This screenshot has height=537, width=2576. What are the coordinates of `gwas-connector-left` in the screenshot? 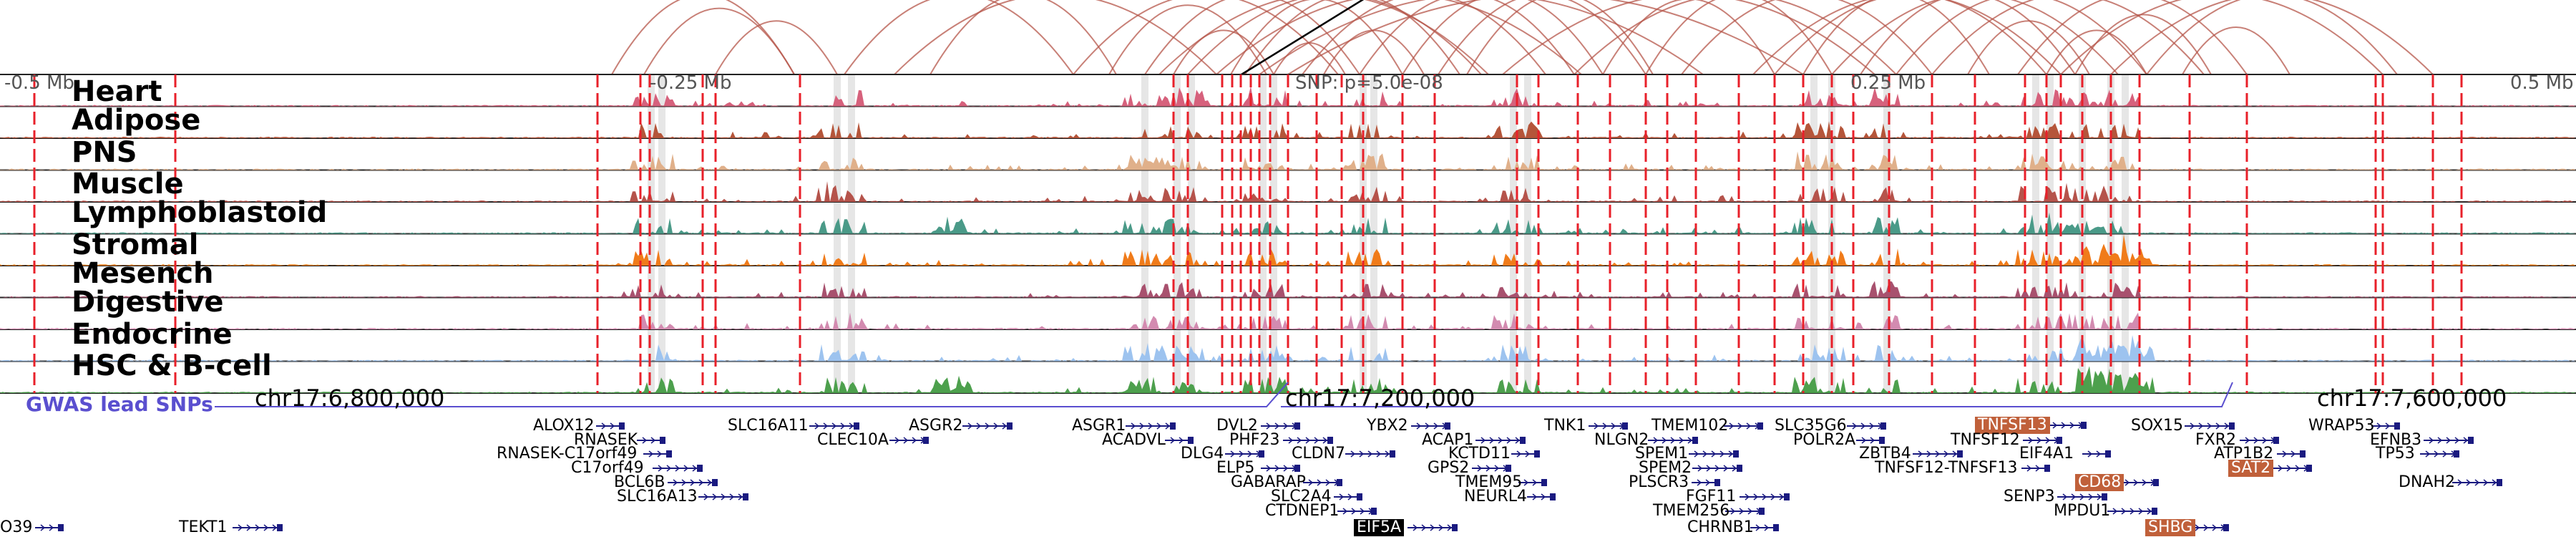 It's located at (752, 394).